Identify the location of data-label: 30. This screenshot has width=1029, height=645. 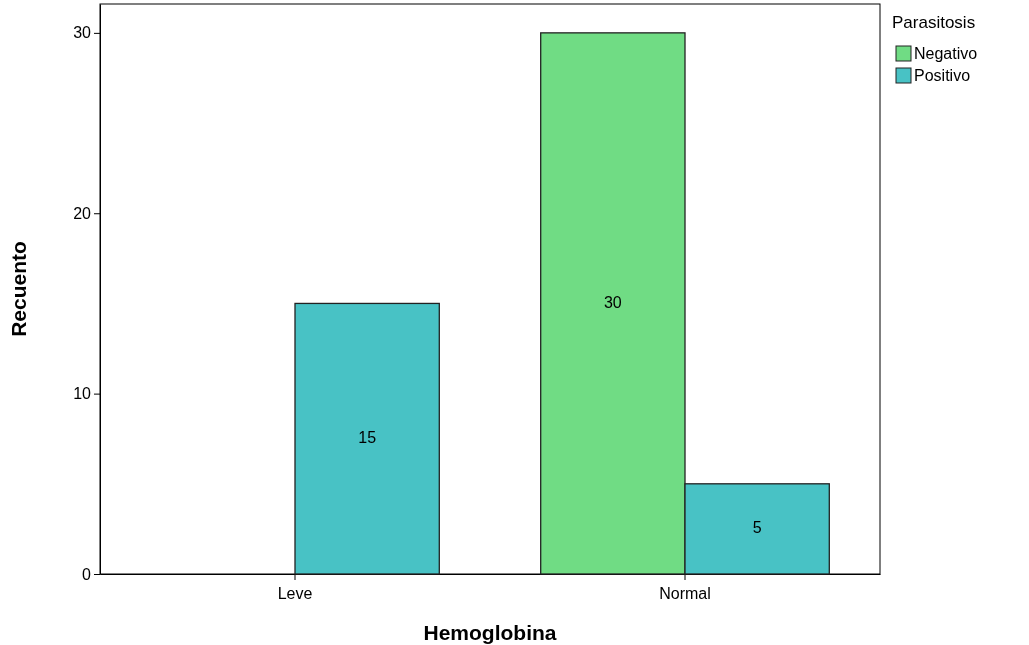
(612, 302).